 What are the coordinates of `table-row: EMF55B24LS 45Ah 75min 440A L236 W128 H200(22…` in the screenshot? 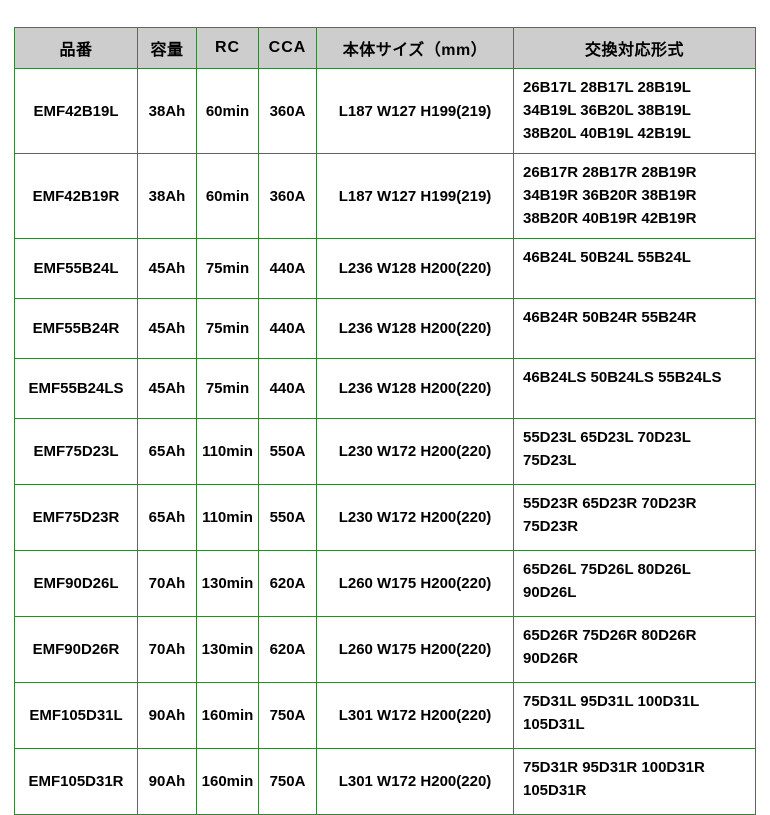 It's located at (385, 388).